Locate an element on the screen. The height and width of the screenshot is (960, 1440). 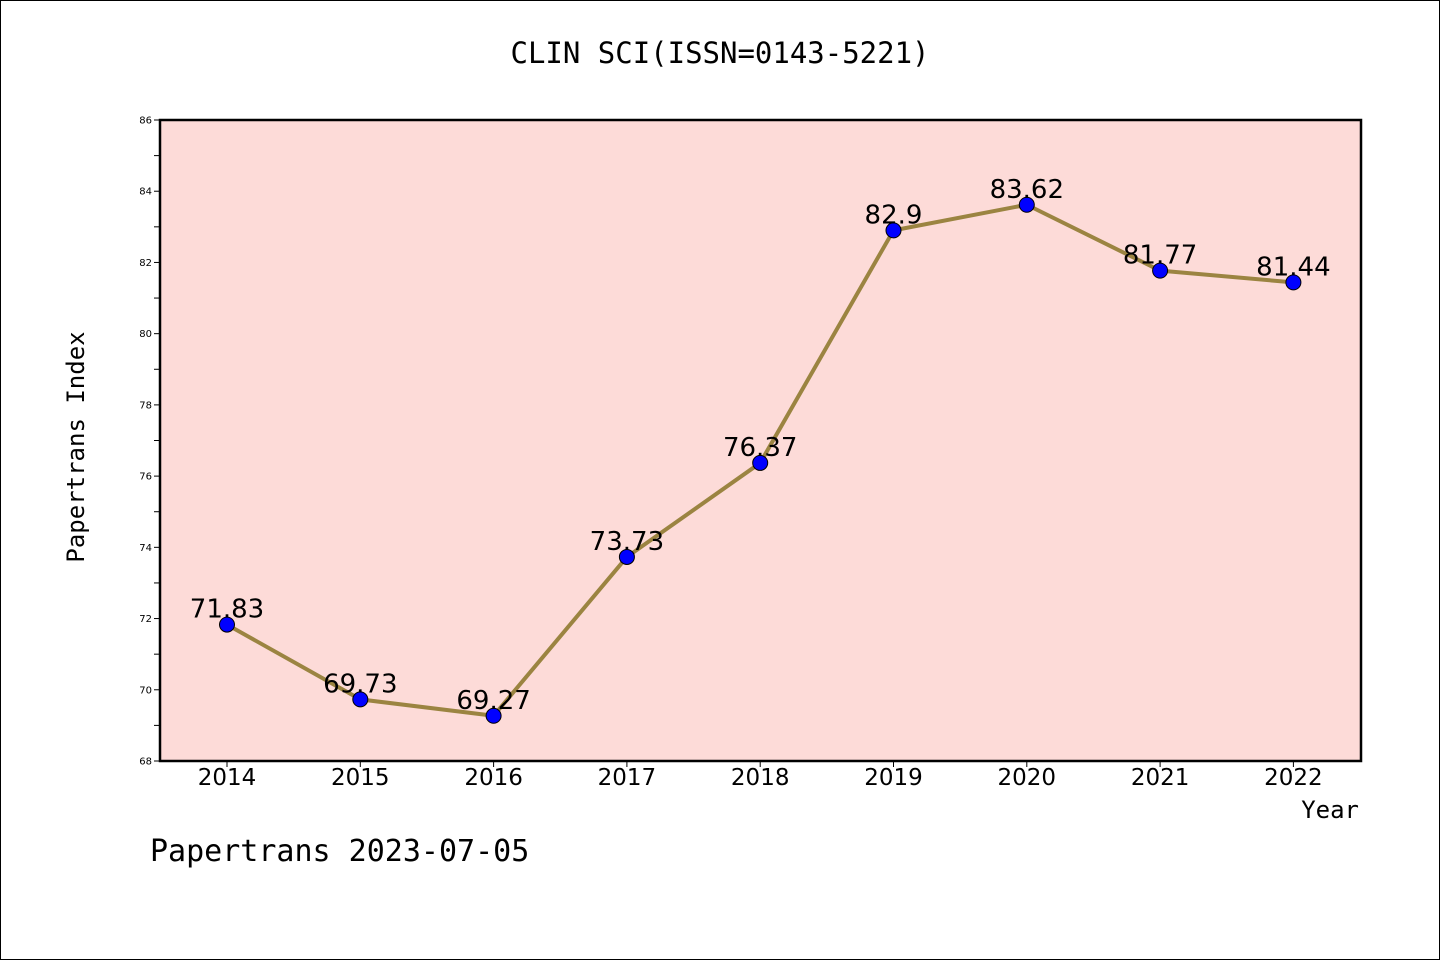
y-tick-label: 78 is located at coordinates (145, 405).